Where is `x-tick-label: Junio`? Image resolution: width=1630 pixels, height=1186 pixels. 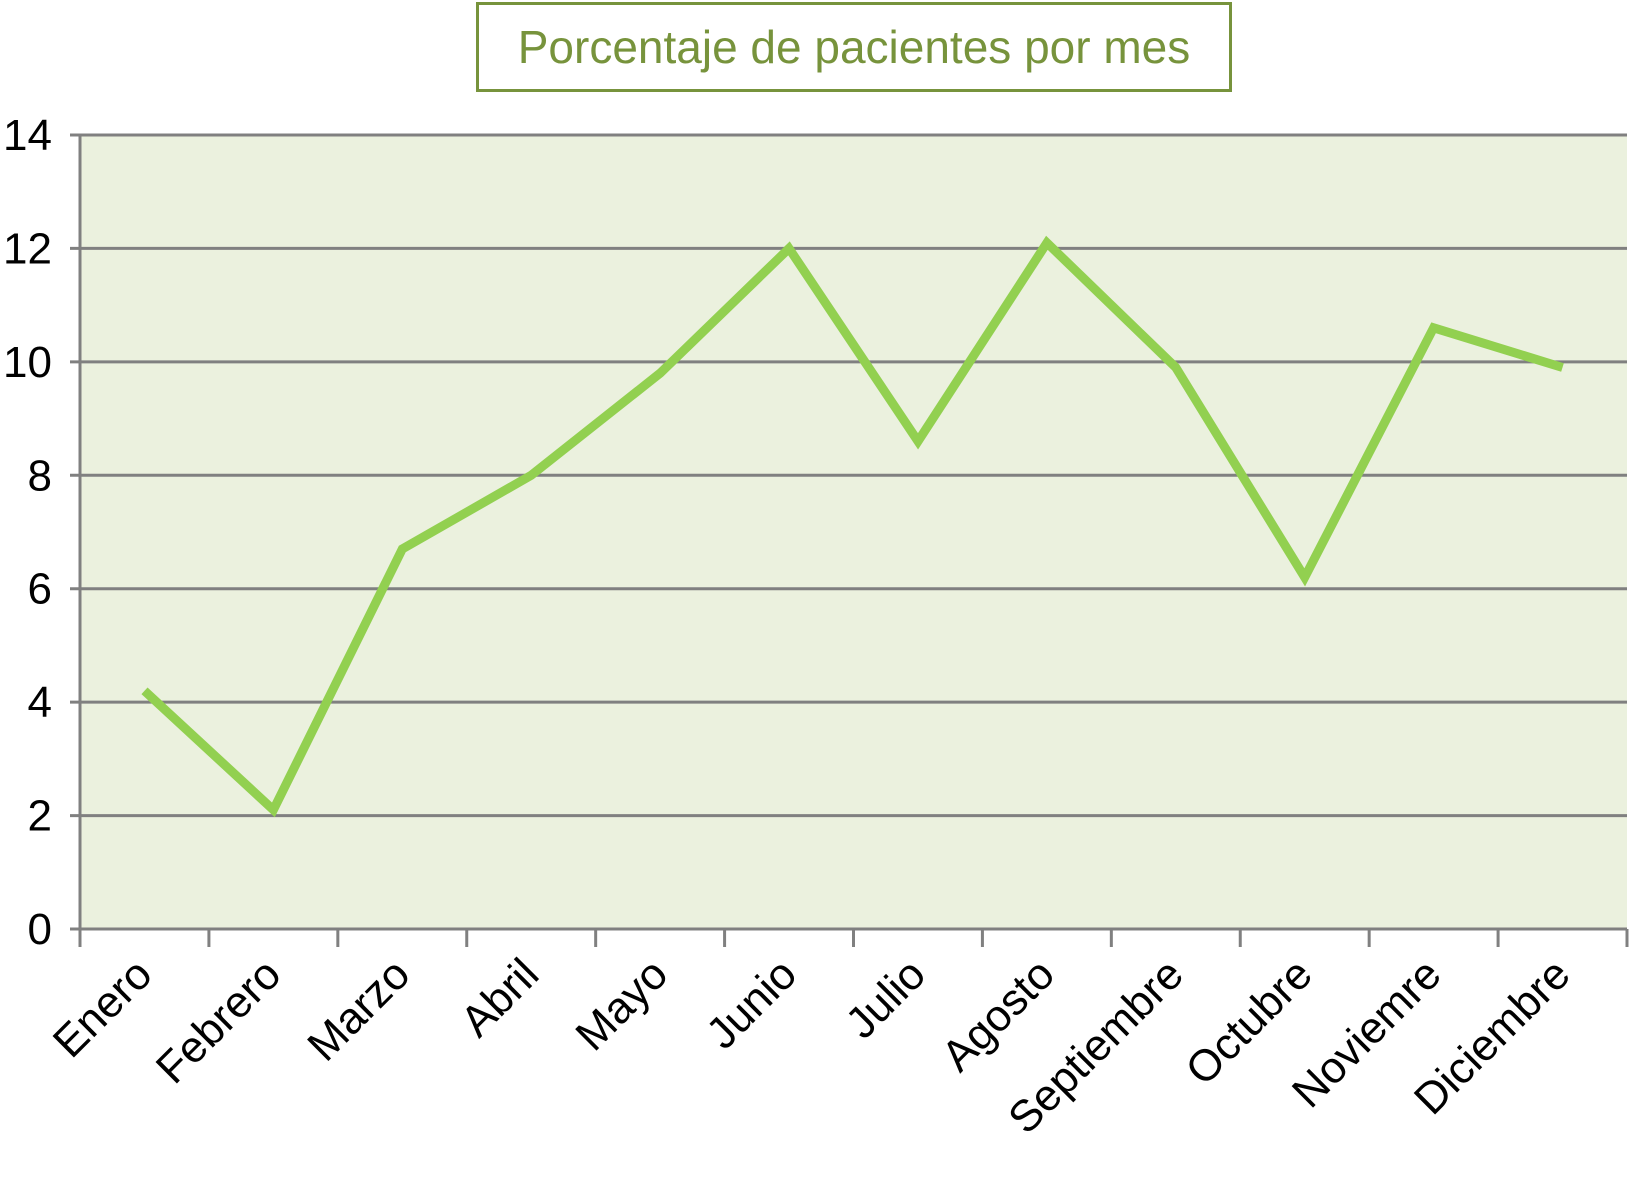 x-tick-label: Junio is located at coordinates (751, 1003).